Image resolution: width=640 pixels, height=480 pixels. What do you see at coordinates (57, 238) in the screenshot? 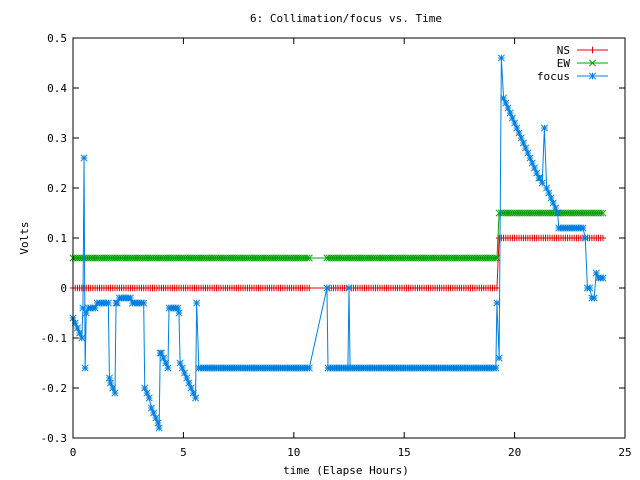
I see `y-tick-label: 0.1` at bounding box center [57, 238].